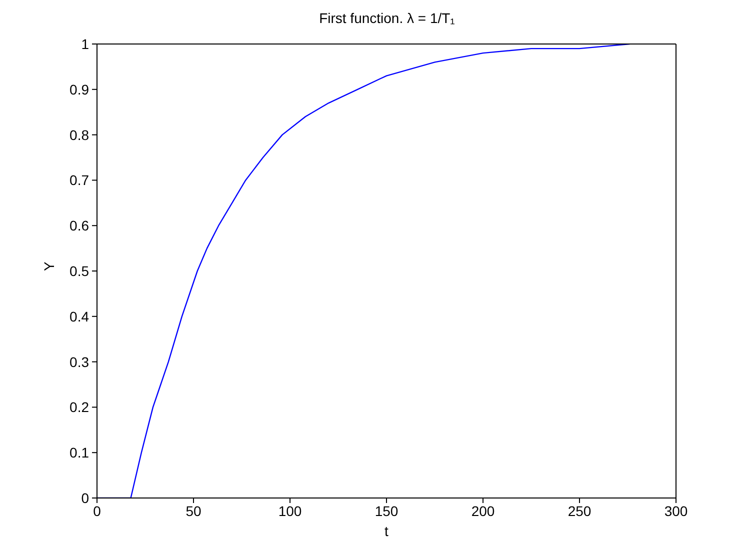 Image resolution: width=747 pixels, height=560 pixels. Describe the element at coordinates (48, 266) in the screenshot. I see `y-axis-title: Y` at that location.